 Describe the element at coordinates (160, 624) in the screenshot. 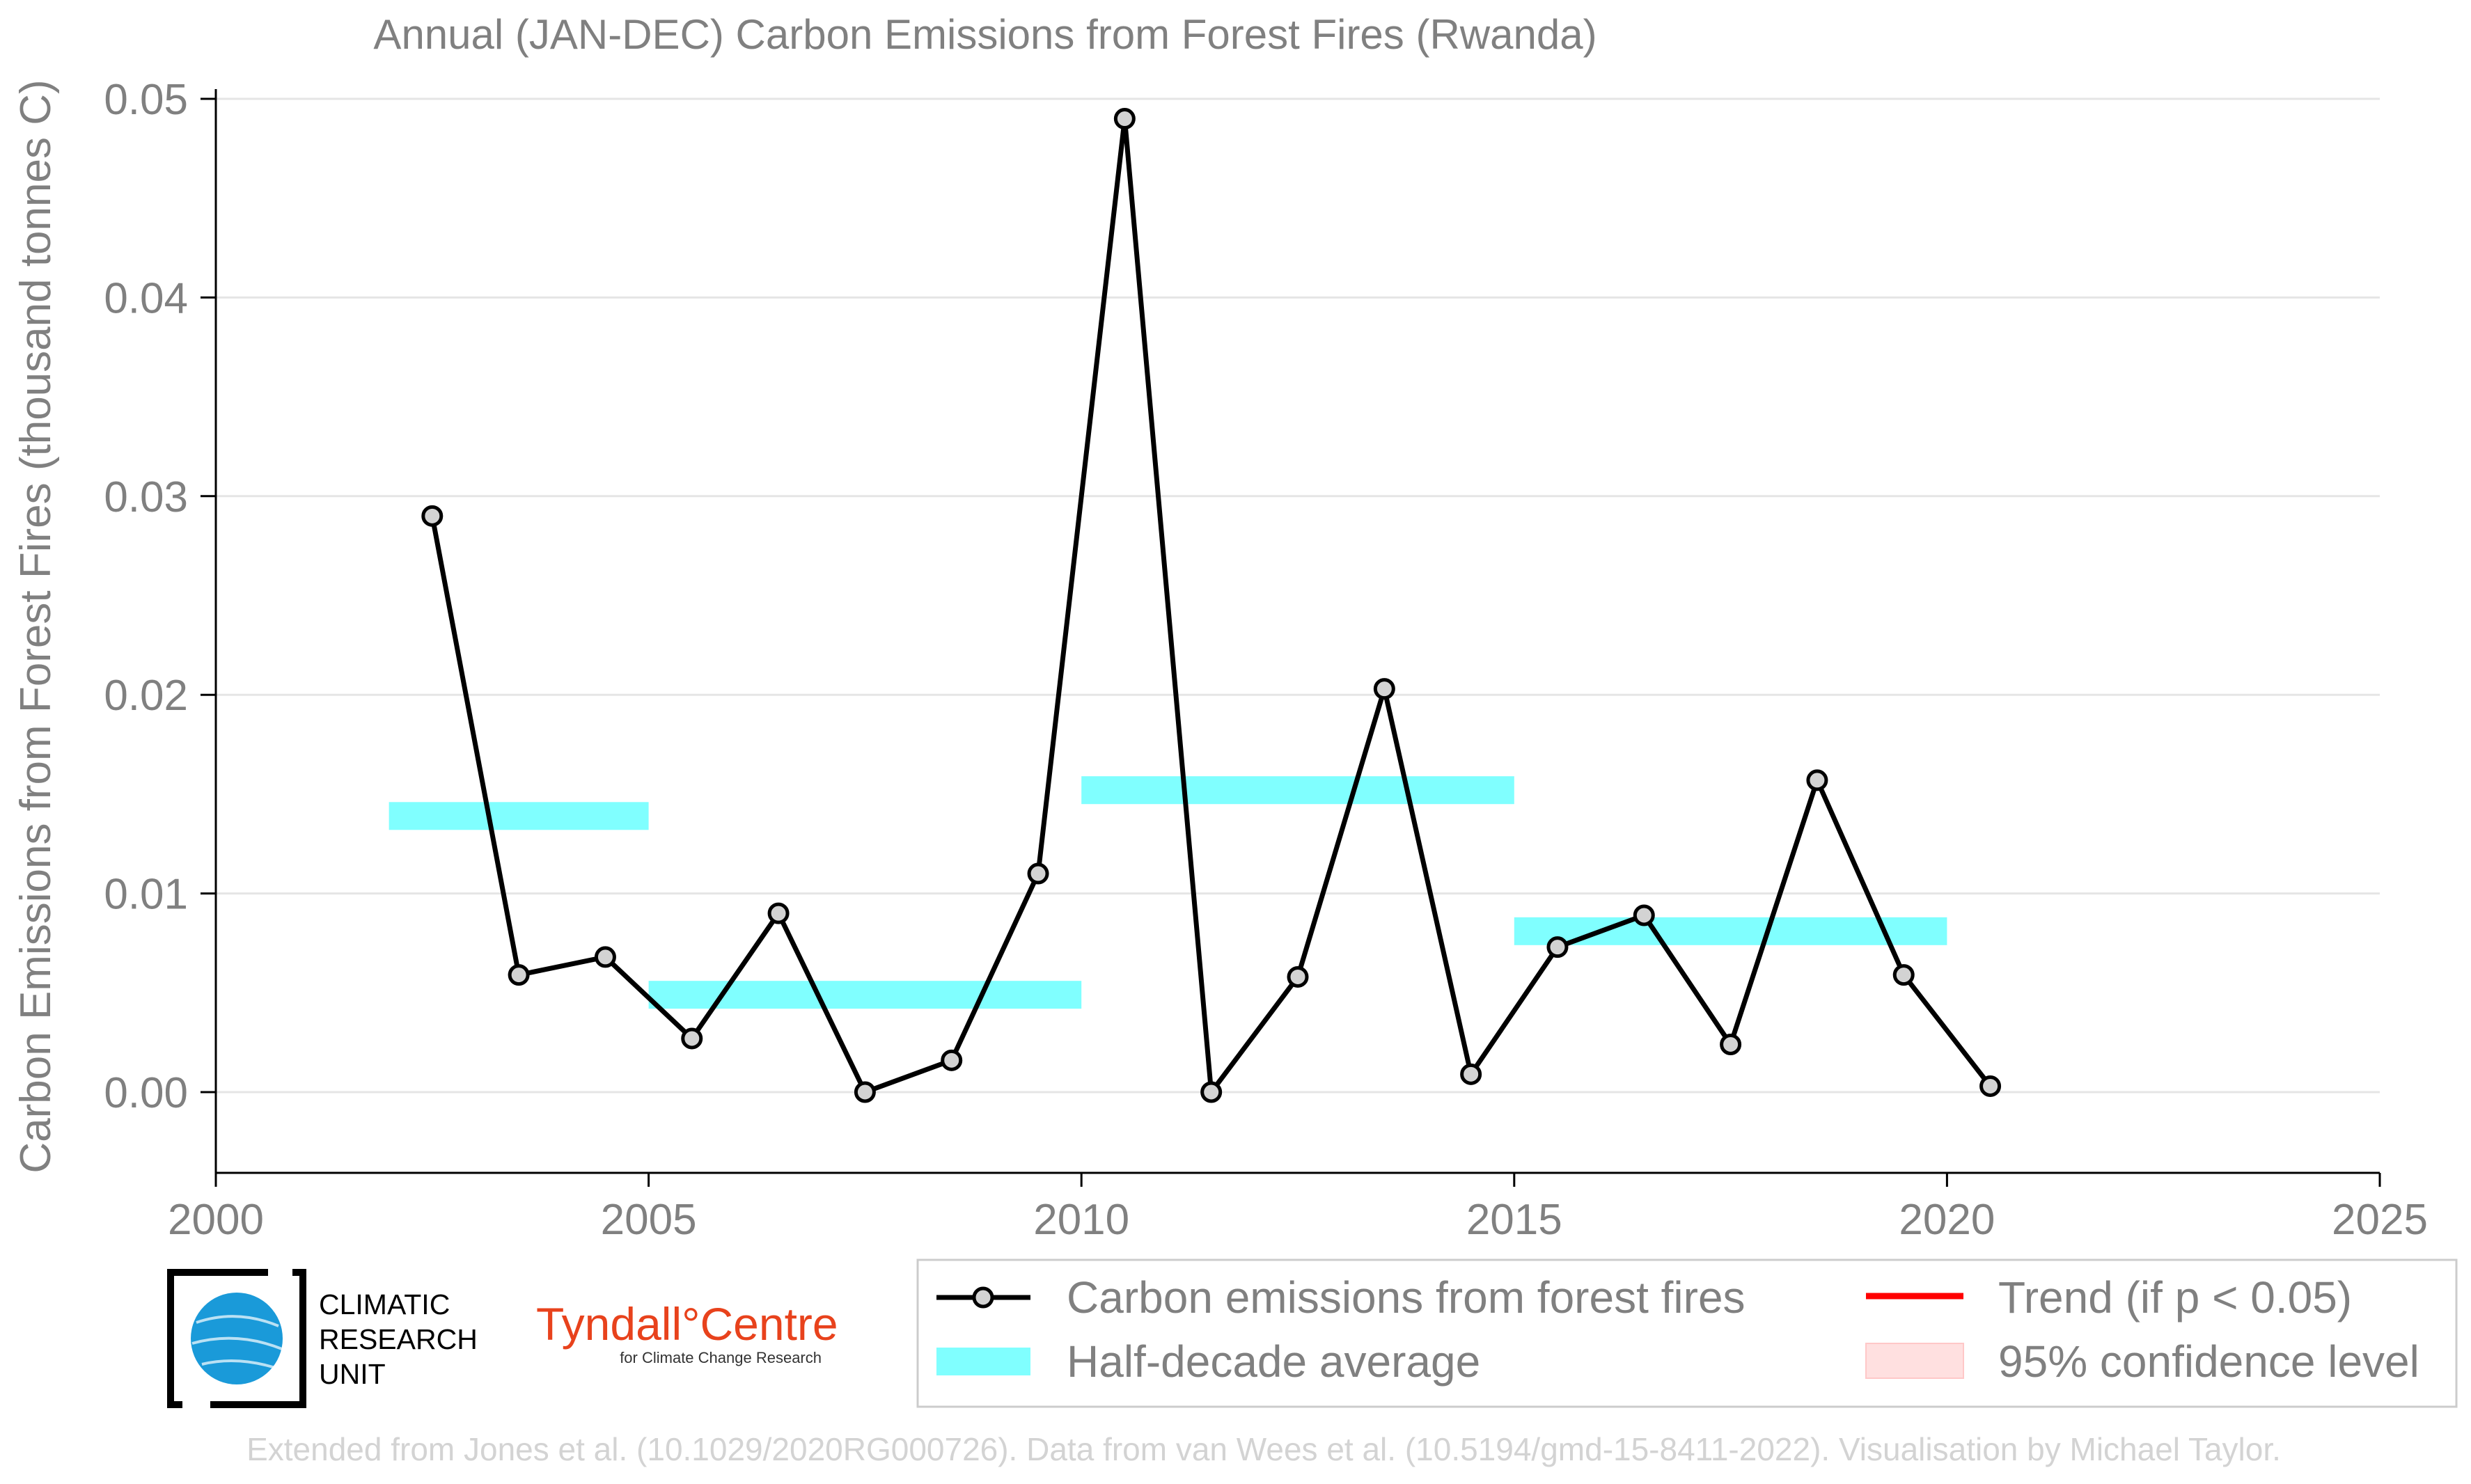

I see `y-axis-ticks: 0.00 0.01 0.02 0.03 0.04 0.05` at that location.